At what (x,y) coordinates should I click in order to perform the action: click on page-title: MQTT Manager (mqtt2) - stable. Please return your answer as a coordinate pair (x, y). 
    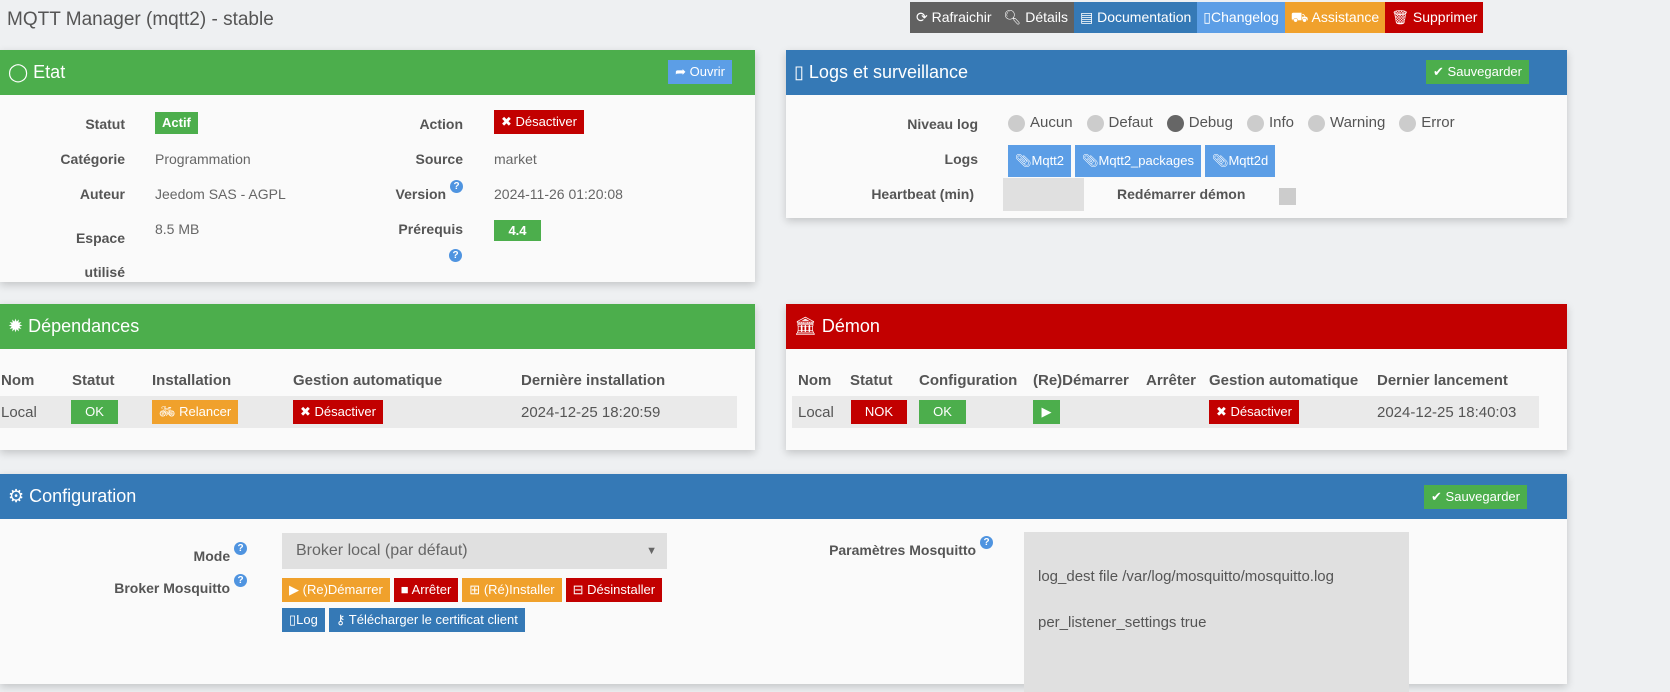
    Looking at the image, I should click on (140, 19).